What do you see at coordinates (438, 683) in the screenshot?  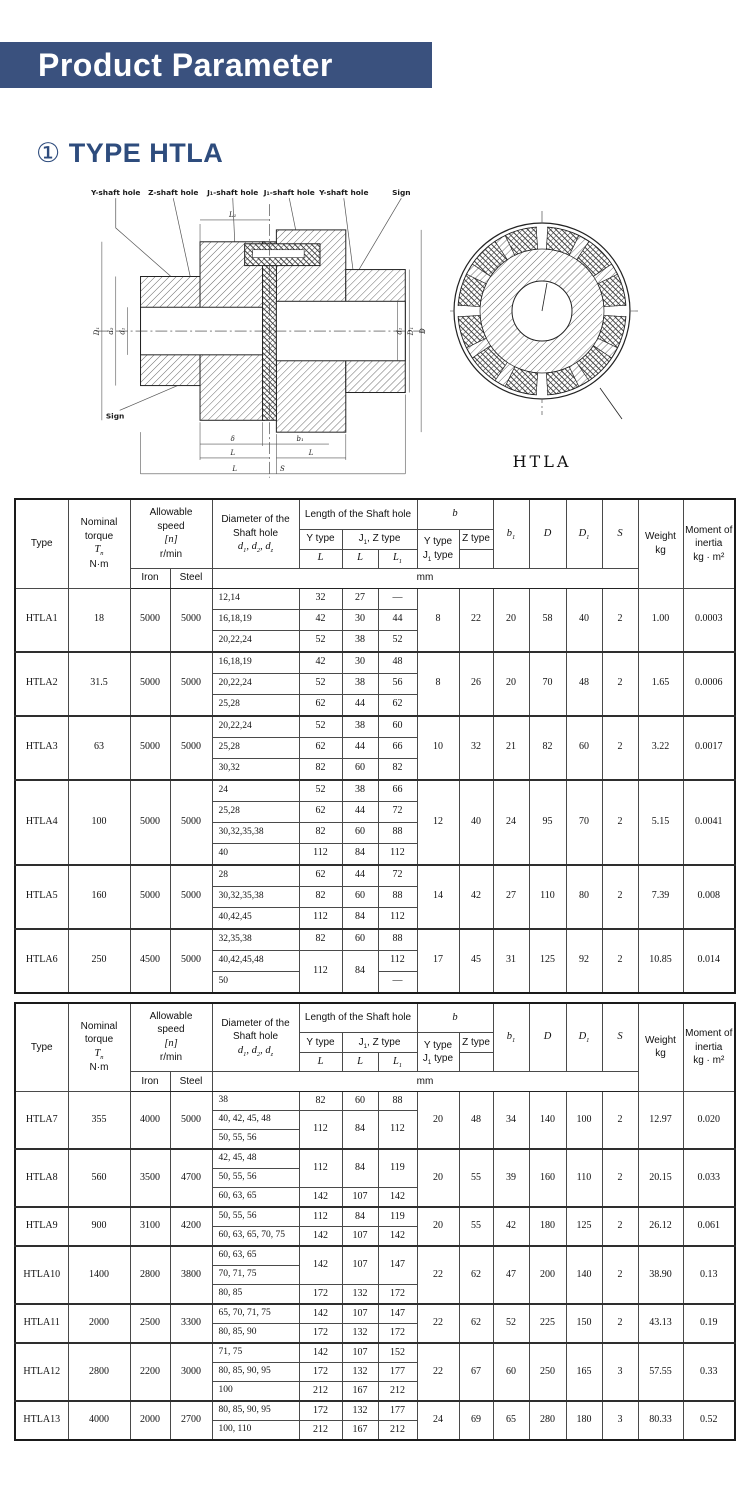 I see `cell-b-y-j1: 8` at bounding box center [438, 683].